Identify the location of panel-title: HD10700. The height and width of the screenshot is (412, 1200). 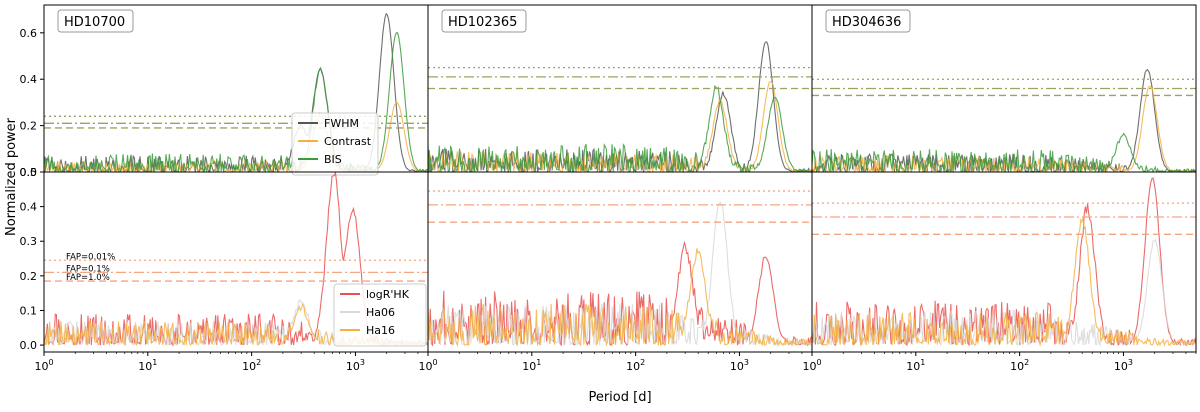
(94, 22).